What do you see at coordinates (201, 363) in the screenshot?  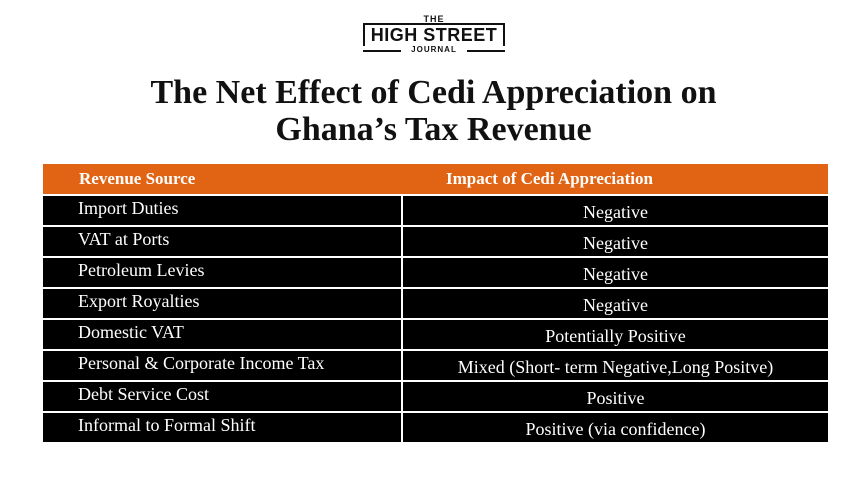 I see `source-label: Personal & Corporate Income Tax` at bounding box center [201, 363].